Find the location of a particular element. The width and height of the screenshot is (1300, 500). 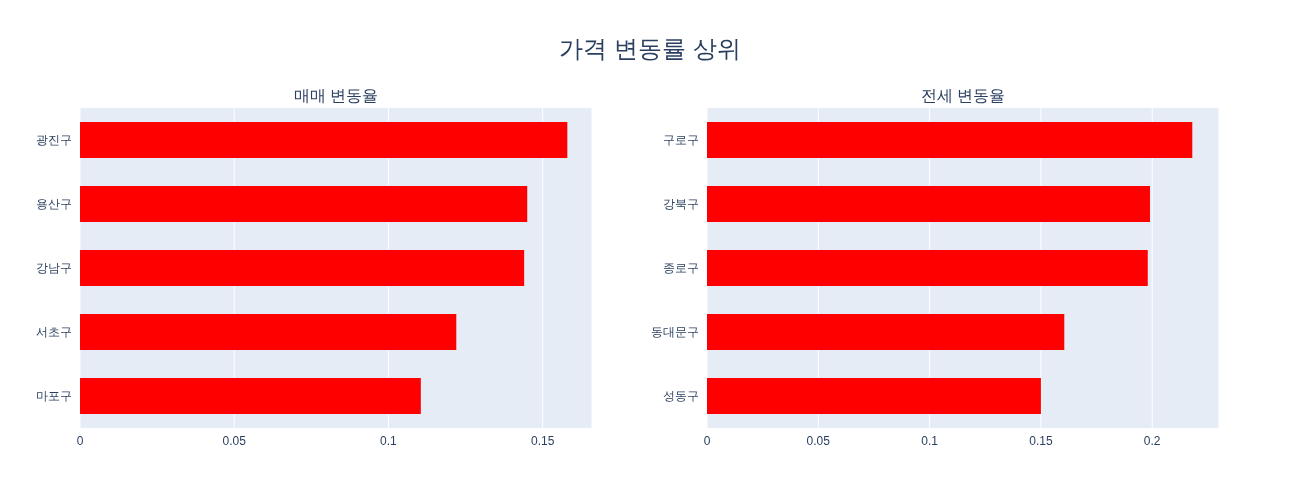

y-tick-label: 용산구 is located at coordinates (54, 204).